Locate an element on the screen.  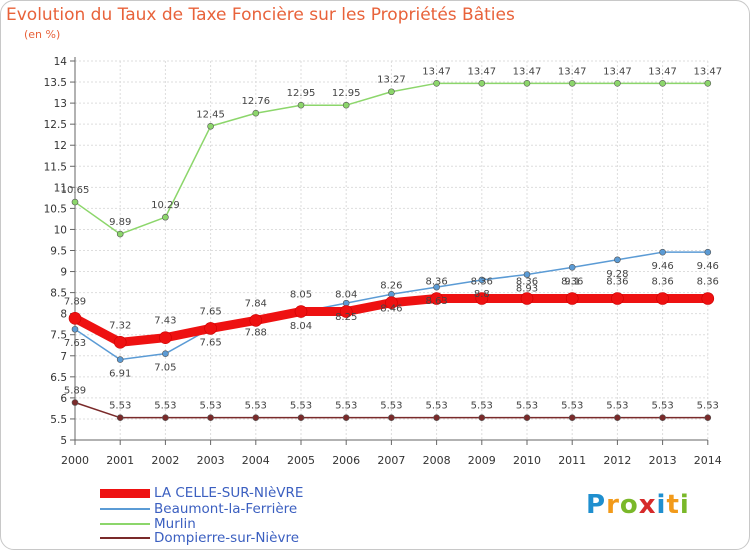
logo-letter: r is located at coordinates (613, 505).